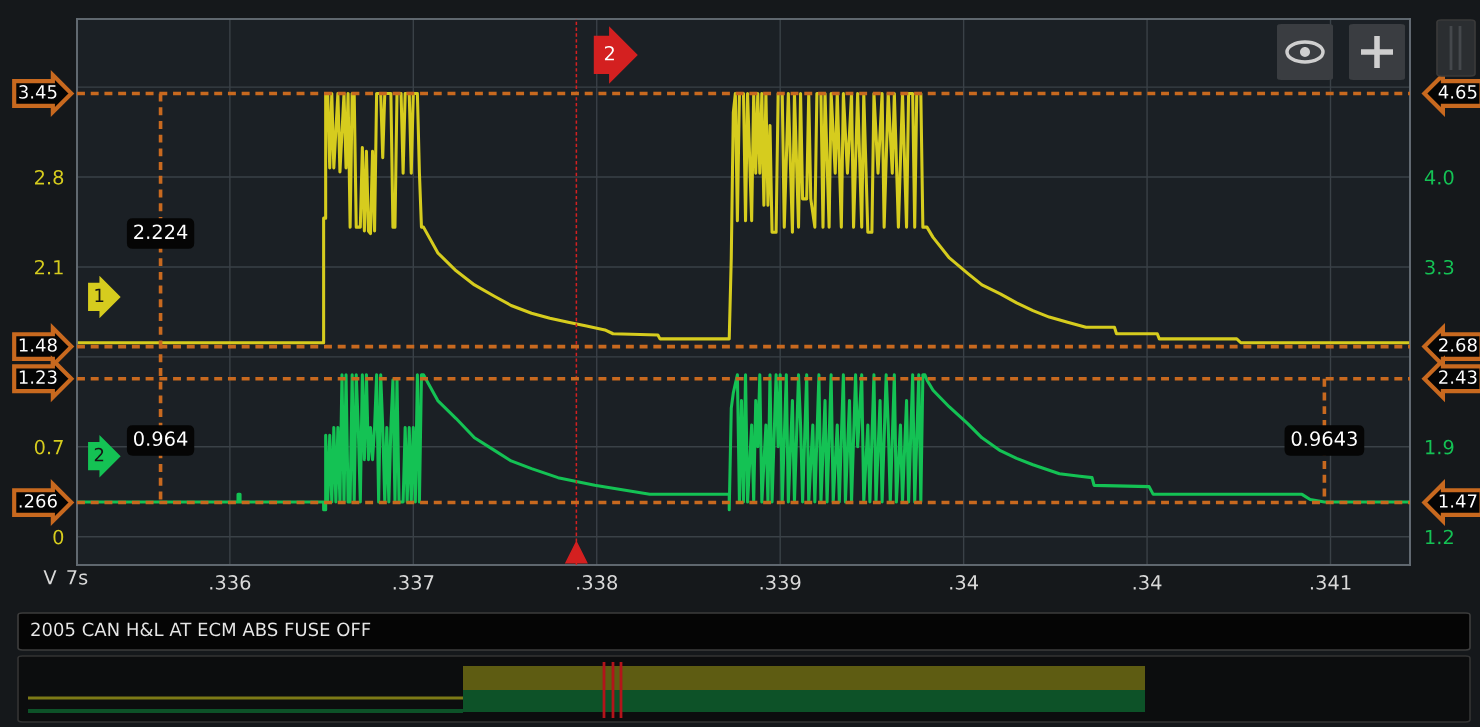 The height and width of the screenshot is (727, 1480). I want to click on text: 2, so click(99, 454).